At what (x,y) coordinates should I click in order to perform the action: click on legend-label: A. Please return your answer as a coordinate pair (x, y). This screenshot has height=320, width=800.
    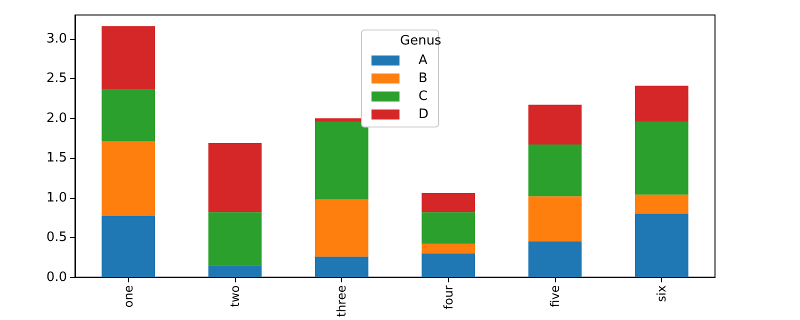
    Looking at the image, I should click on (423, 60).